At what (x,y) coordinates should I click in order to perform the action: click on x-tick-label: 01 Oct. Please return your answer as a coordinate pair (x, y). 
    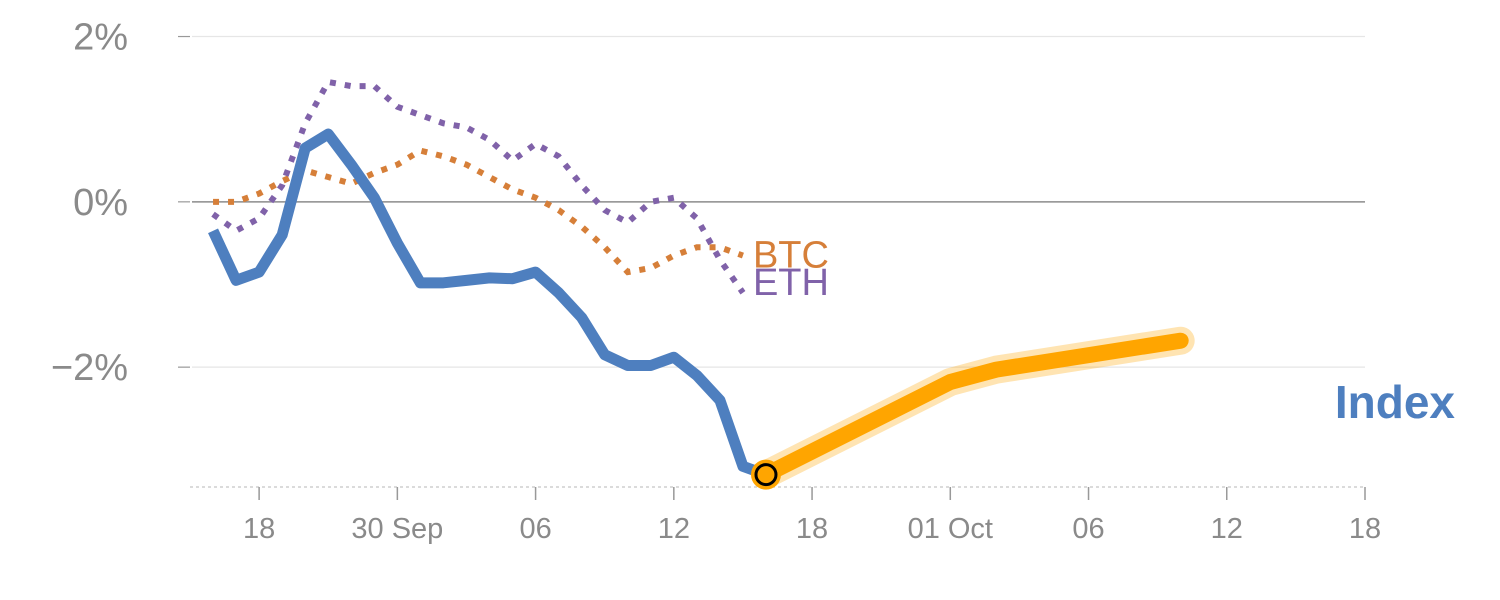
    Looking at the image, I should click on (950, 529).